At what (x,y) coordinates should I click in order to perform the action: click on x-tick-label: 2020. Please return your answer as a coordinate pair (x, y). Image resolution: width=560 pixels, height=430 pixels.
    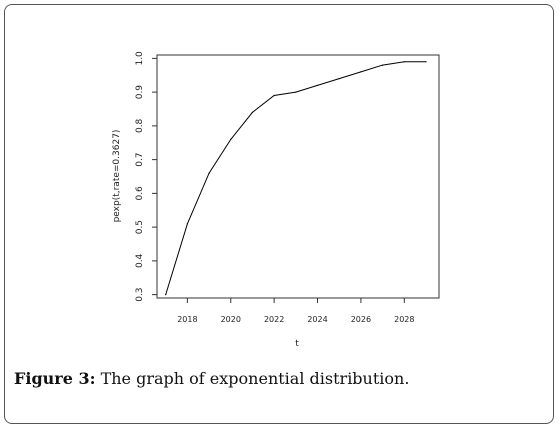
    Looking at the image, I should click on (231, 319).